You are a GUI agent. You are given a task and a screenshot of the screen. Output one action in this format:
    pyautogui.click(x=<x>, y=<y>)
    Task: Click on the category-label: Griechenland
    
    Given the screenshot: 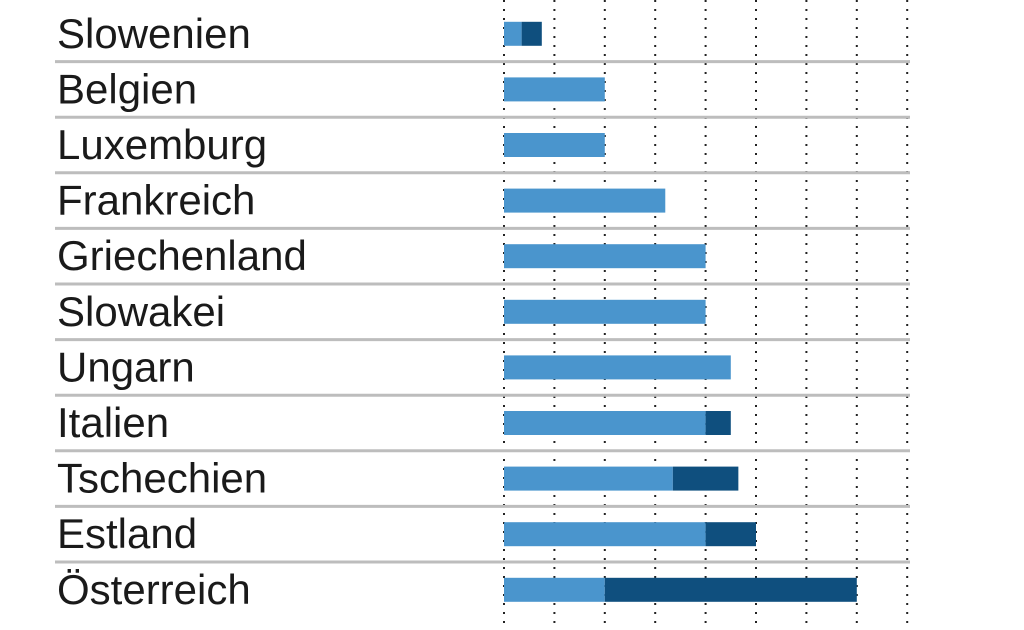 What is the action you would take?
    pyautogui.click(x=182, y=255)
    